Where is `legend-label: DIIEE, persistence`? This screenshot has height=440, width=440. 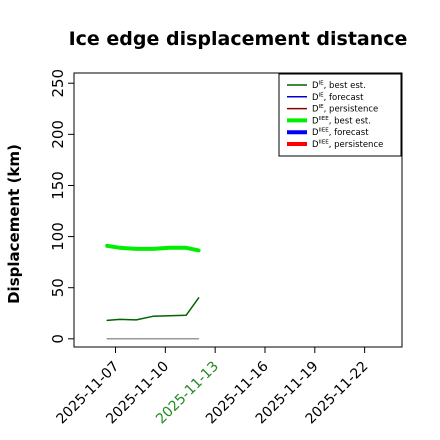 legend-label: DIIEE, persistence is located at coordinates (347, 145).